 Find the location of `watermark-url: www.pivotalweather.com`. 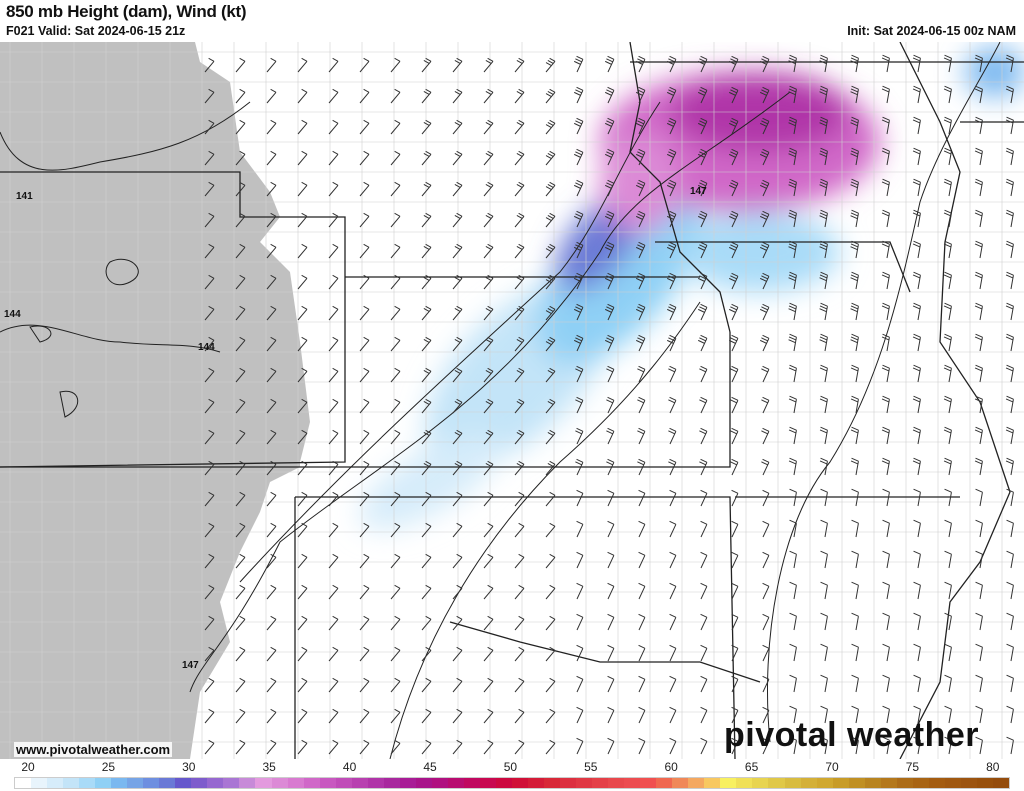

watermark-url: www.pivotalweather.com is located at coordinates (93, 749).